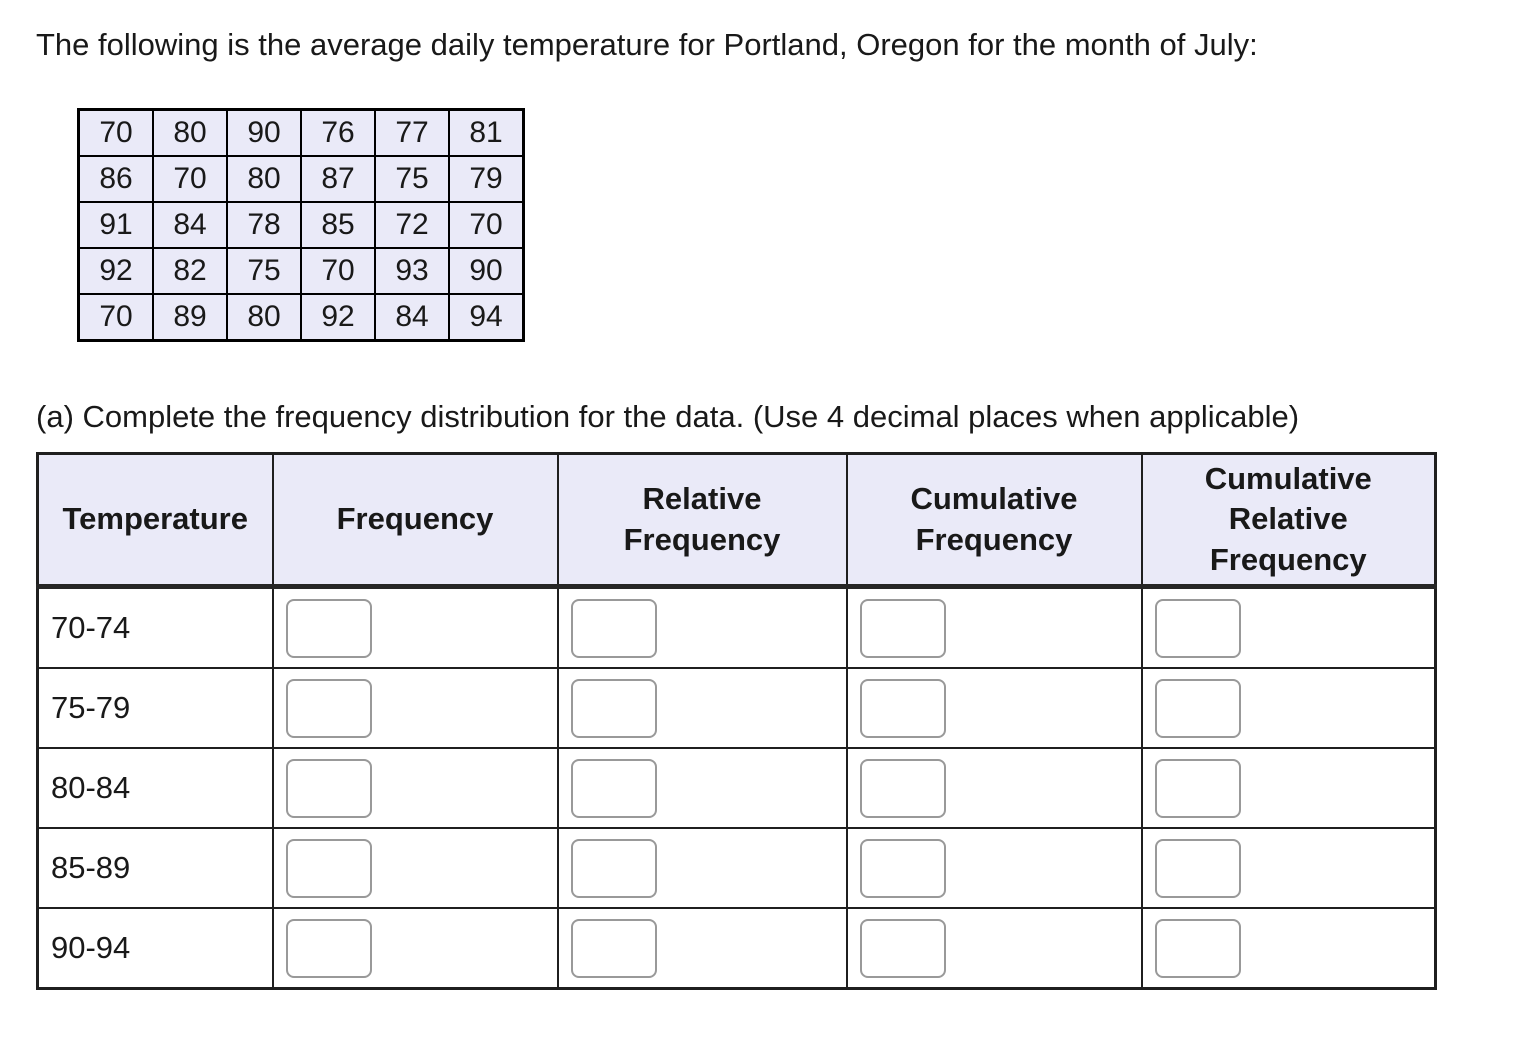 The image size is (1522, 1054). Describe the element at coordinates (115, 179) in the screenshot. I see `temperature-value: 86` at that location.